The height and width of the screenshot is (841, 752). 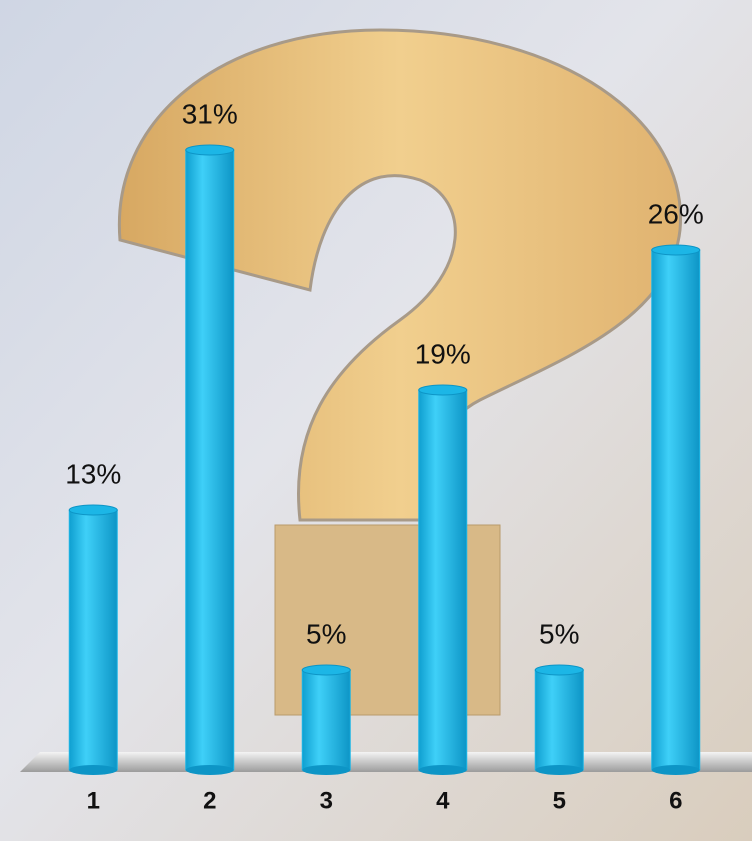 I want to click on x-tick-label: 6, so click(x=675, y=800).